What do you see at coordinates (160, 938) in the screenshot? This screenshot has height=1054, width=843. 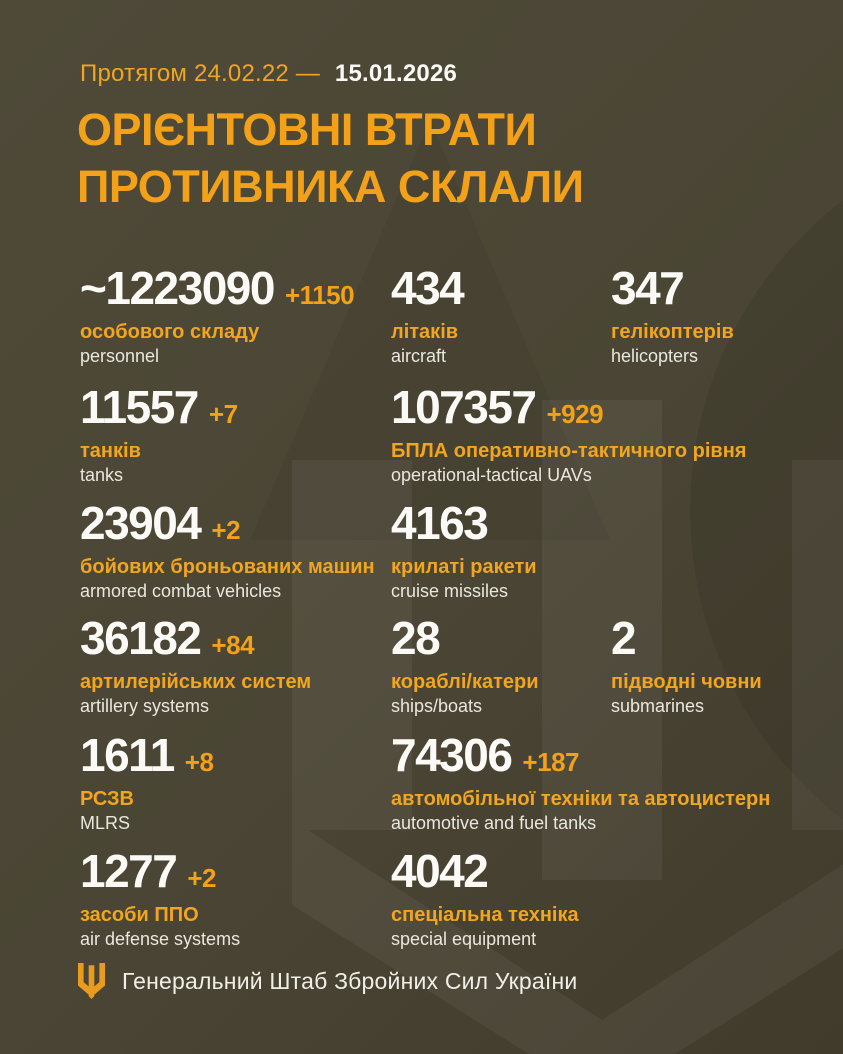 I see `stat-label-en: air defense systems` at bounding box center [160, 938].